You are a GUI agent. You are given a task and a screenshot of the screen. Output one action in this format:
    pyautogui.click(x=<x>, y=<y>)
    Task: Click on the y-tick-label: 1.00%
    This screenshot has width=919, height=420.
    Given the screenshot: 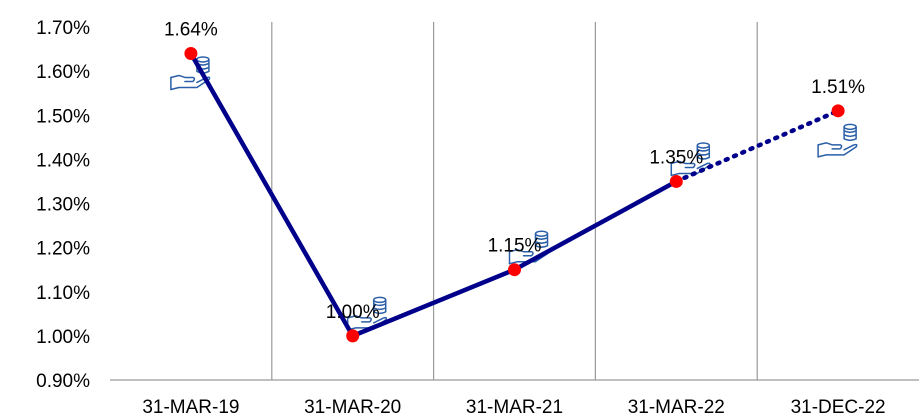 What is the action you would take?
    pyautogui.click(x=63, y=337)
    